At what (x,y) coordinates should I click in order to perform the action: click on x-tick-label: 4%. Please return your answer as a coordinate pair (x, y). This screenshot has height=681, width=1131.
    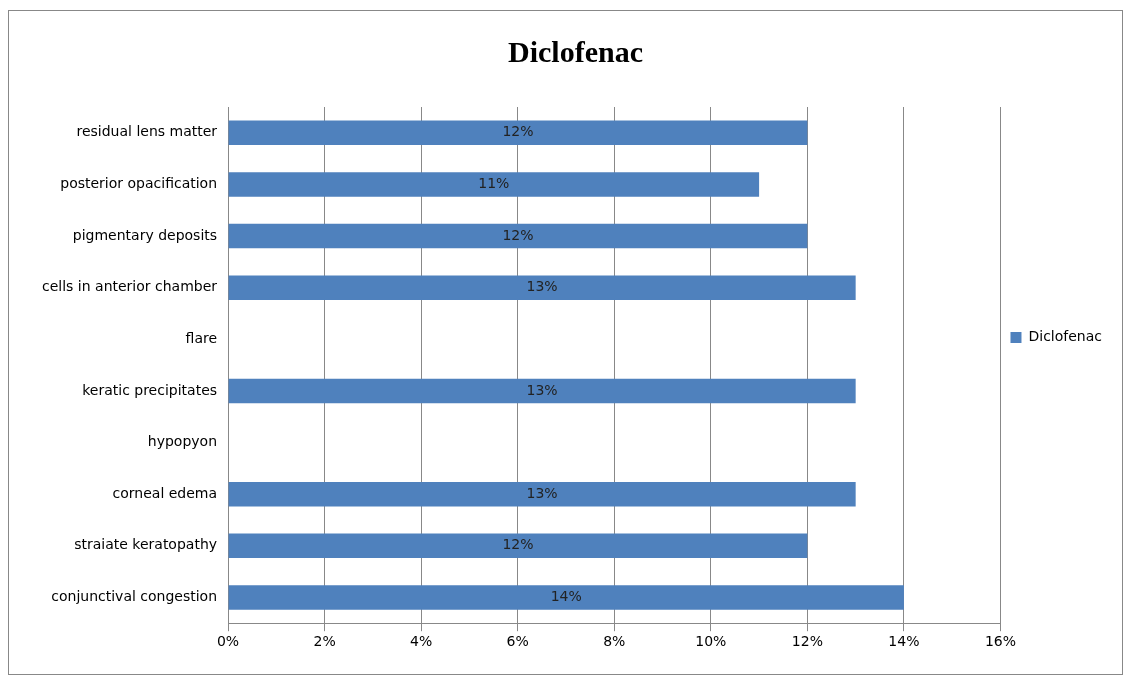
    Looking at the image, I should click on (421, 641).